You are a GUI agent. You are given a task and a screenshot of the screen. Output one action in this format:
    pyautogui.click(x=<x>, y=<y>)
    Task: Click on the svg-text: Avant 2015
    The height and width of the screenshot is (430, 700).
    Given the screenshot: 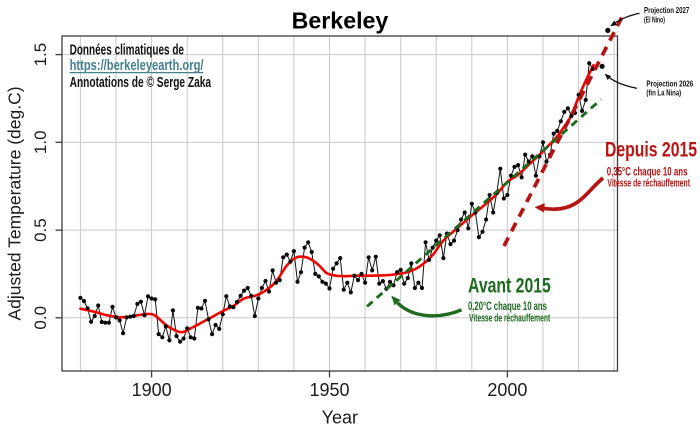 What is the action you would take?
    pyautogui.click(x=509, y=285)
    